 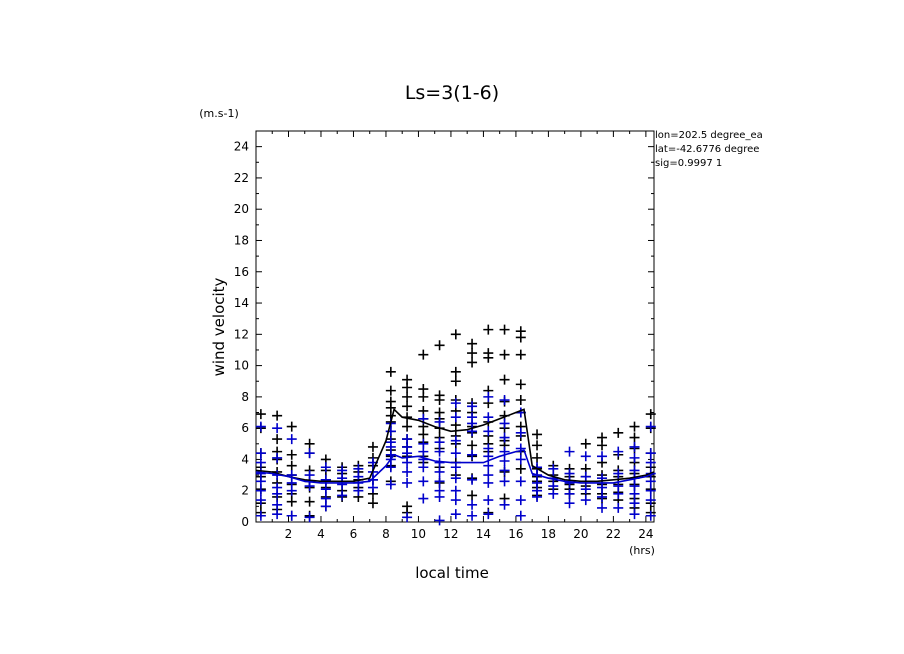 I want to click on x-tick-label: 2, so click(x=289, y=534).